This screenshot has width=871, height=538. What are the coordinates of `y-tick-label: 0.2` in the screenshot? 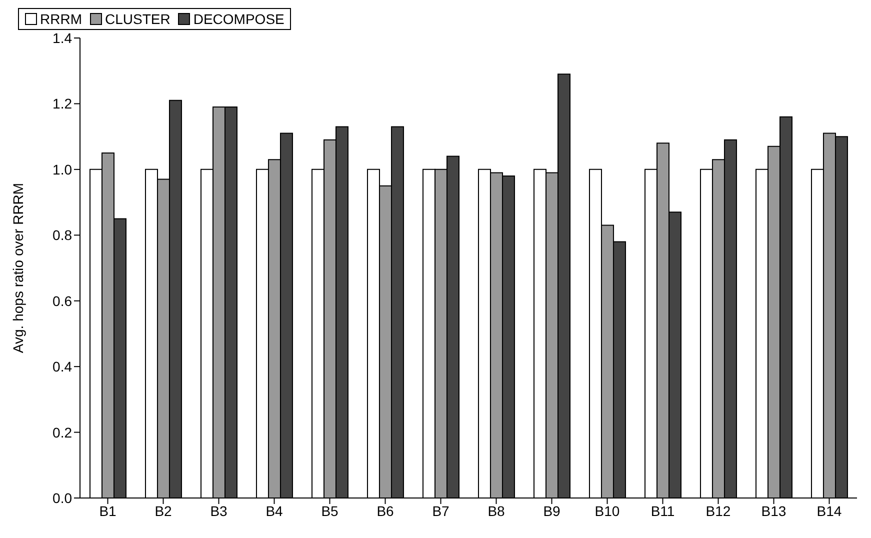 It's located at (62, 432).